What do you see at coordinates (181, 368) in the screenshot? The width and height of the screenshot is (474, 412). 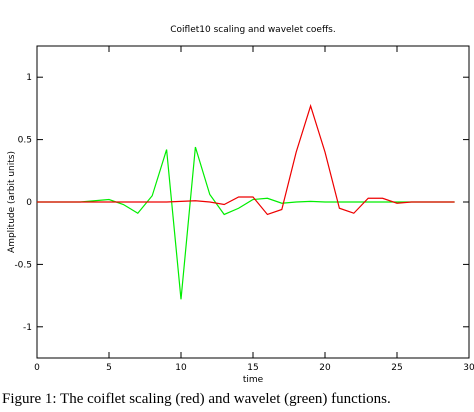 I see `x-tick-label: 10` at bounding box center [181, 368].